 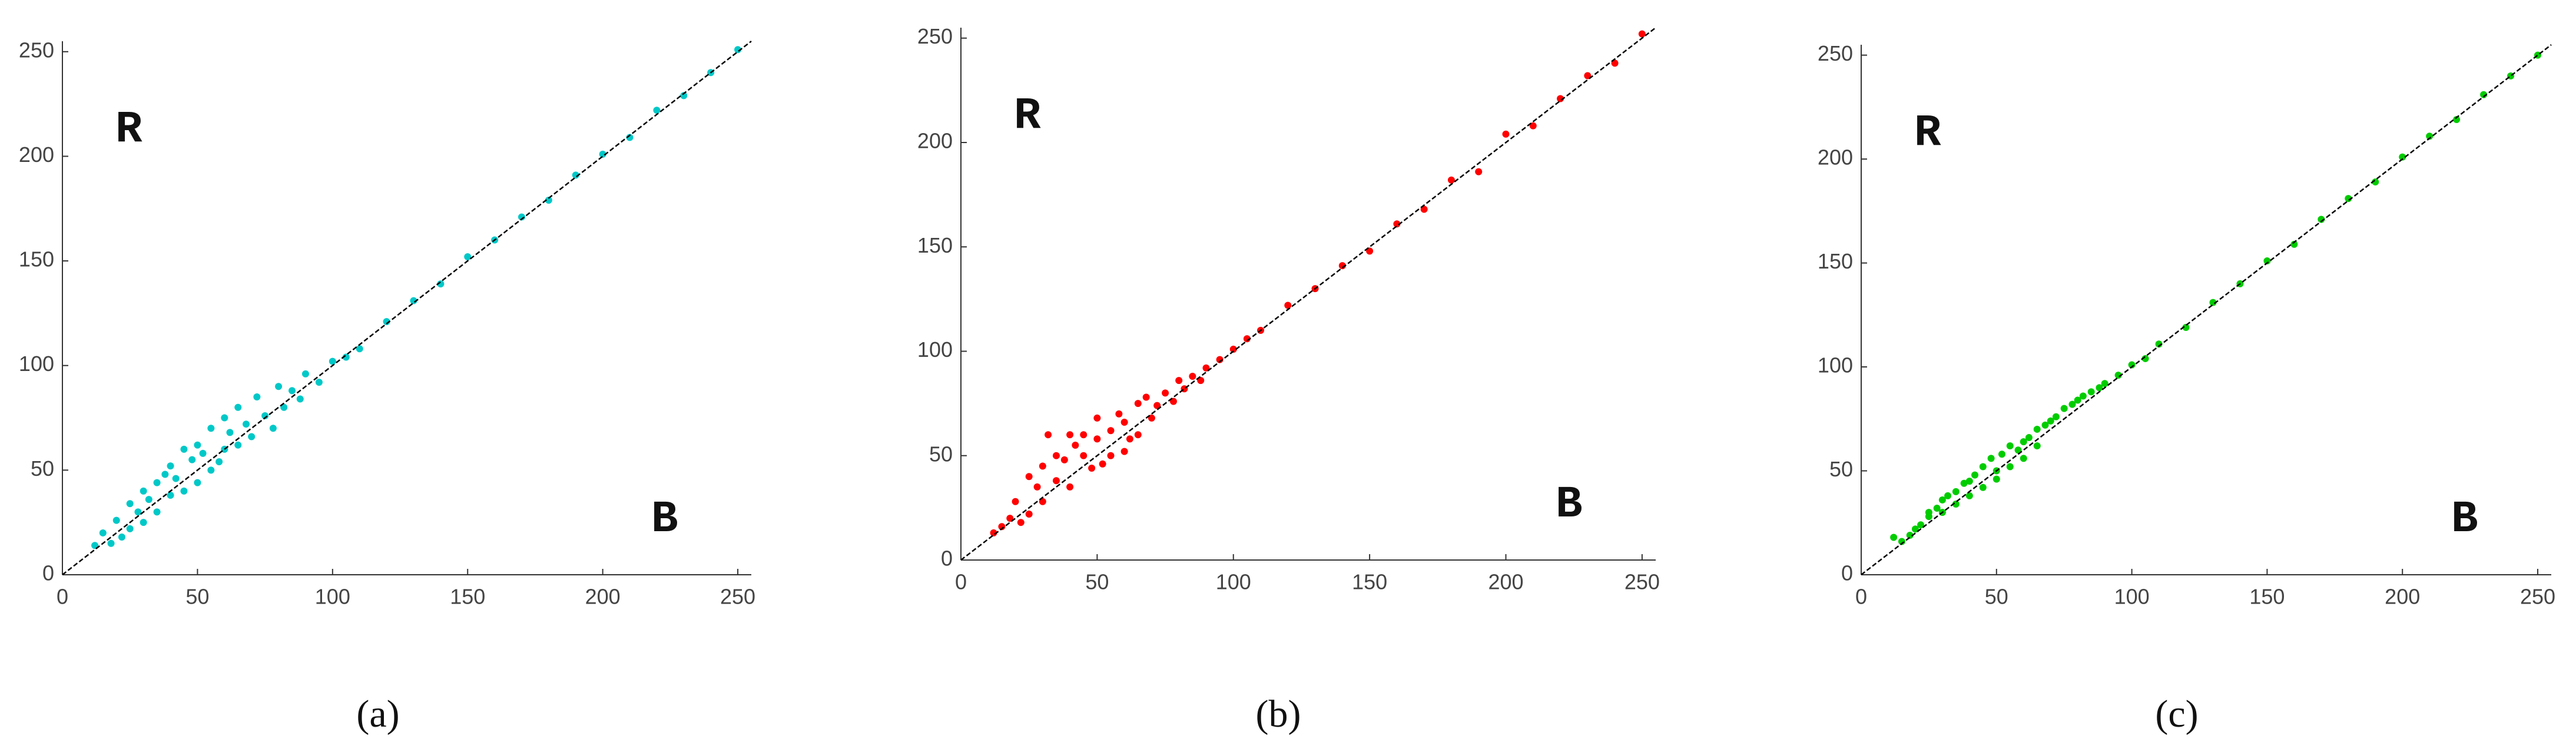 I want to click on y-tick-label: 200, so click(x=36, y=155).